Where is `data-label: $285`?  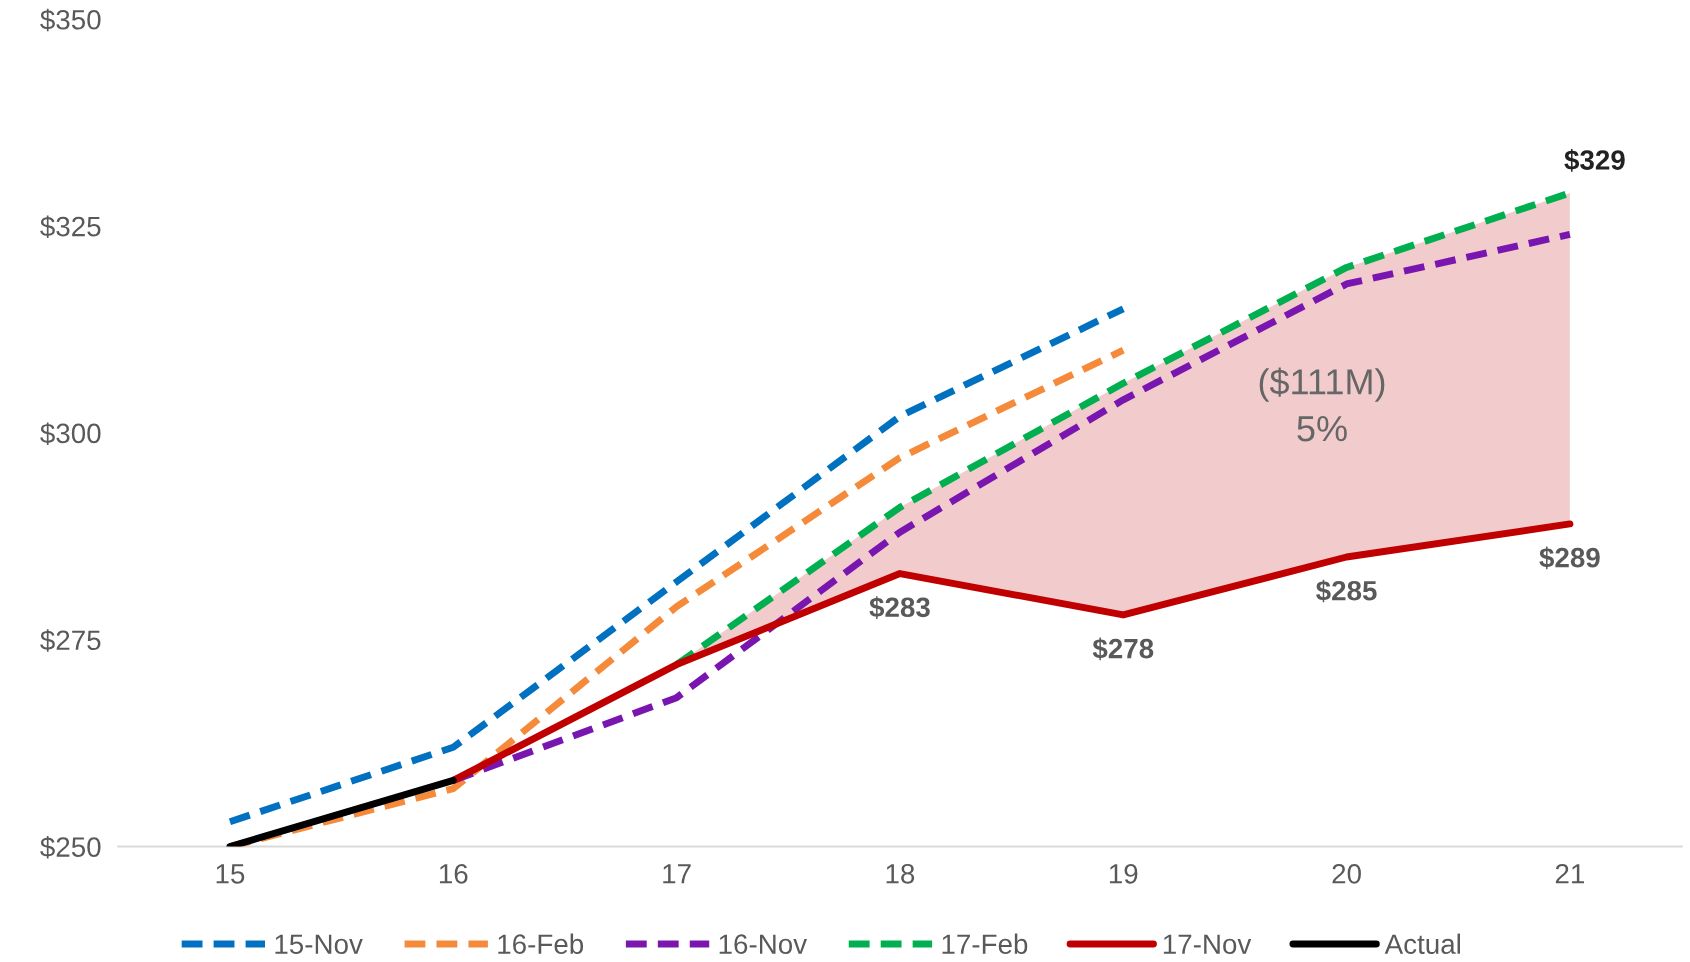
data-label: $285 is located at coordinates (1346, 591).